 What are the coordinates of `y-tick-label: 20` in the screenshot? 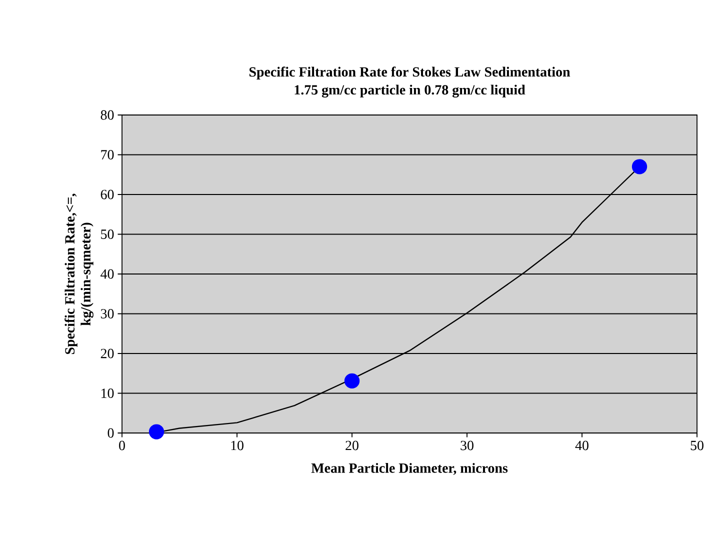 It's located at (107, 353).